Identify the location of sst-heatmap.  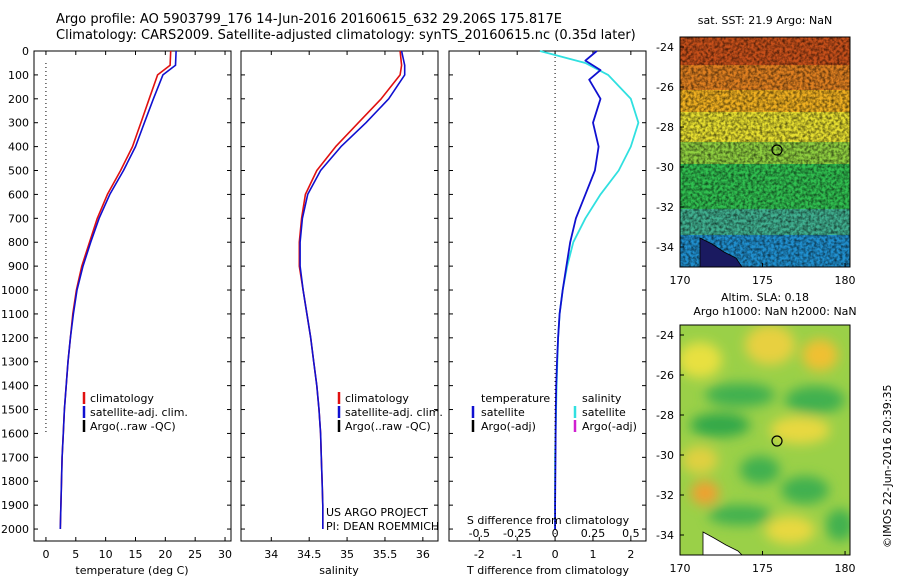
(765, 152).